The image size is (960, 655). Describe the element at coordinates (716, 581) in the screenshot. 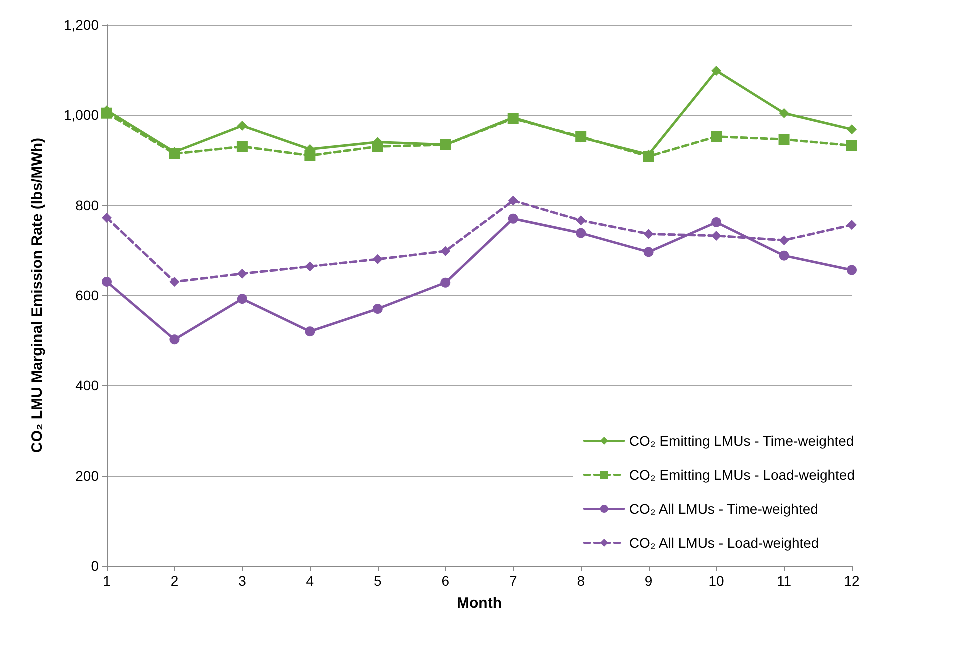

I see `x-tick-label: 10` at that location.